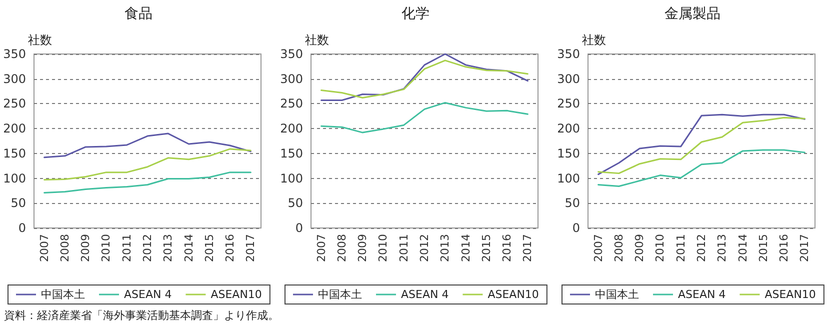 This screenshot has height=328, width=833. What do you see at coordinates (141, 316) in the screenshot?
I see `text: 資料：経済産業省「海外事業活動基本調査」より作成。` at bounding box center [141, 316].